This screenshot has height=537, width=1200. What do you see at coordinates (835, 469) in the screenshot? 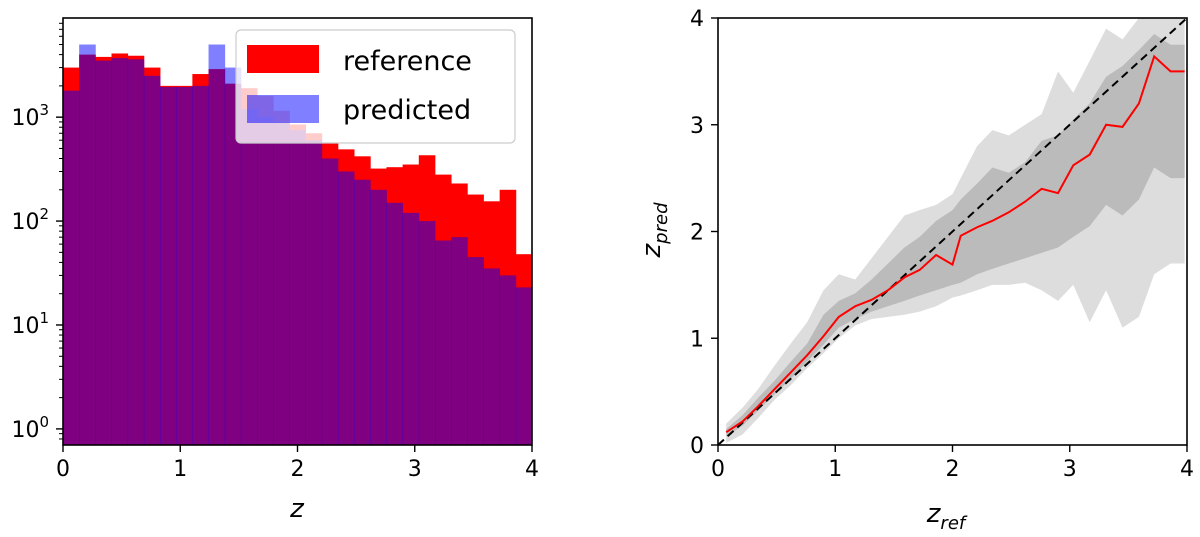
I see `comparison-xtick-label: 1` at bounding box center [835, 469].